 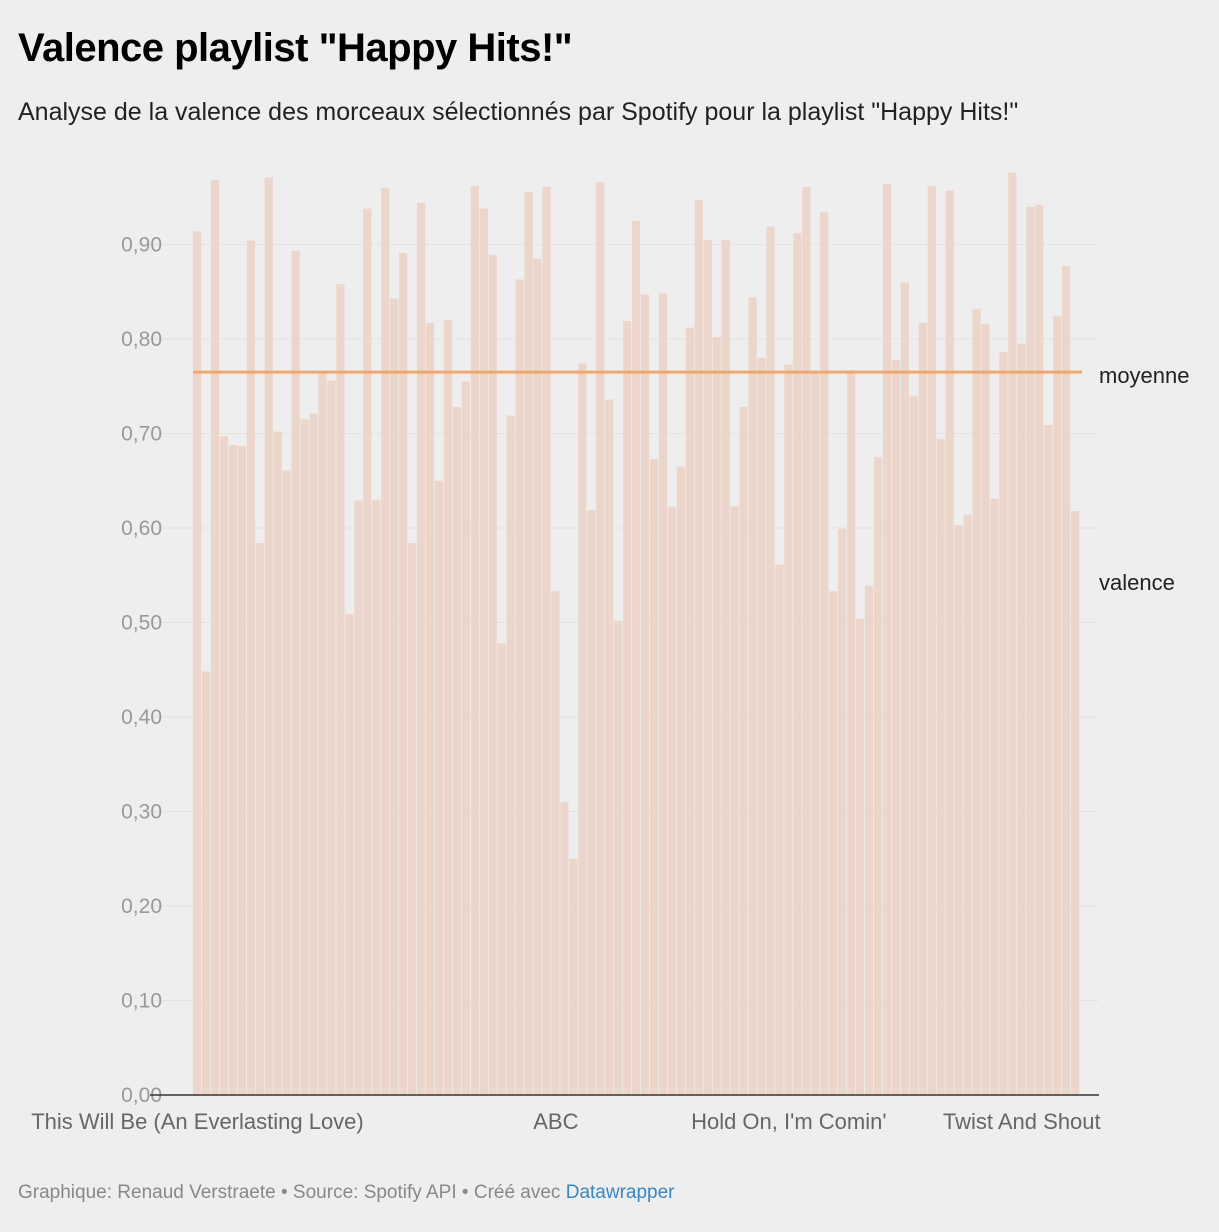 I want to click on x-tick-label: ABC, so click(x=555, y=1121).